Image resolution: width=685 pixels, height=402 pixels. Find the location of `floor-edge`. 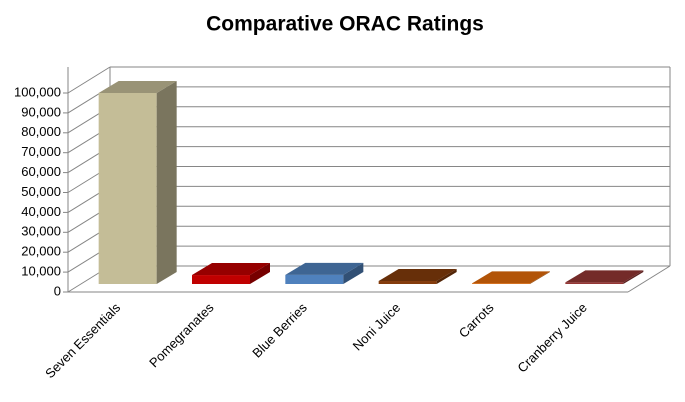

floor-edge is located at coordinates (649, 279).